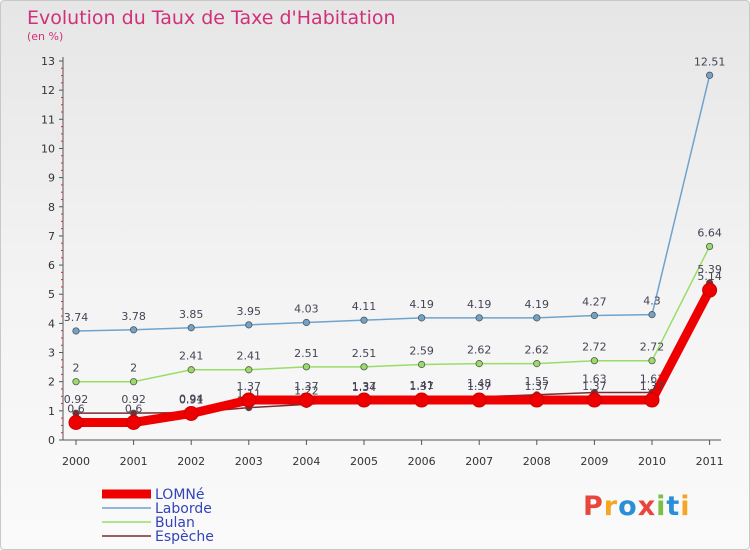  What do you see at coordinates (364, 306) in the screenshot?
I see `data-label: 4.11` at bounding box center [364, 306].